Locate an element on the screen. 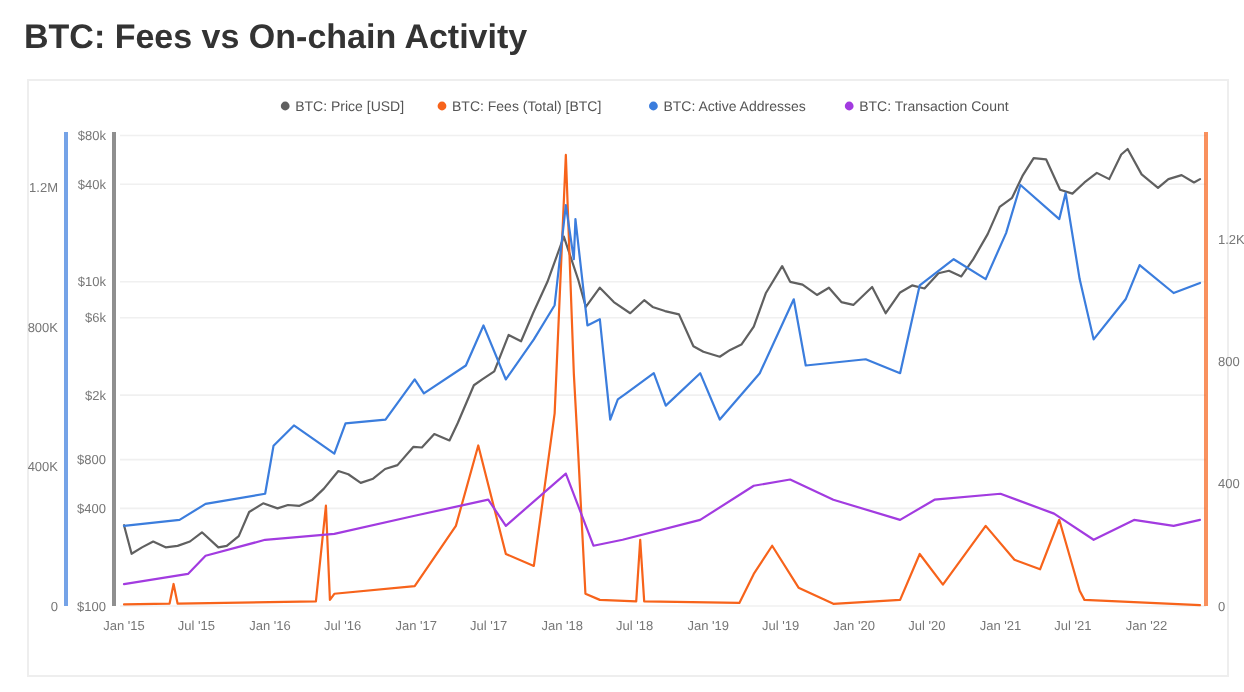 The width and height of the screenshot is (1244, 692). line-series is located at coordinates (662, 529).